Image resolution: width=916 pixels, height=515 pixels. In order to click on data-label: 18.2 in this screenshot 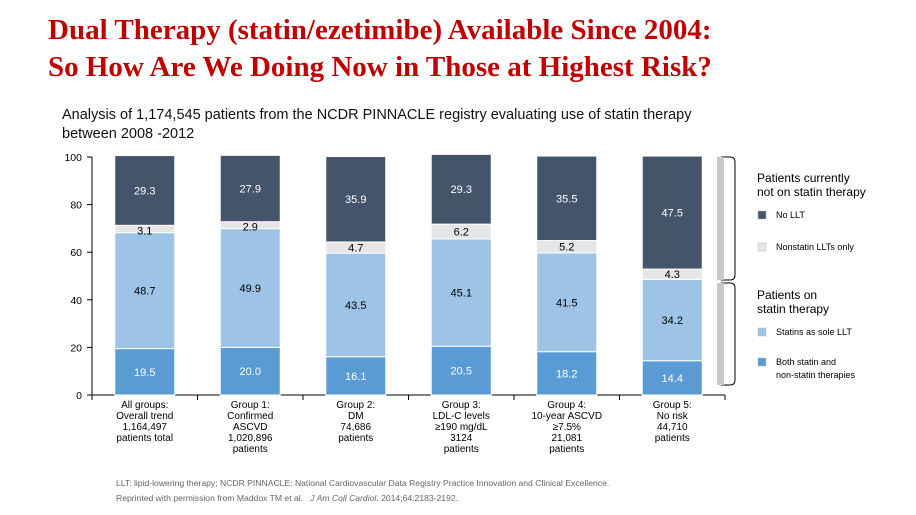, I will do `click(566, 374)`.